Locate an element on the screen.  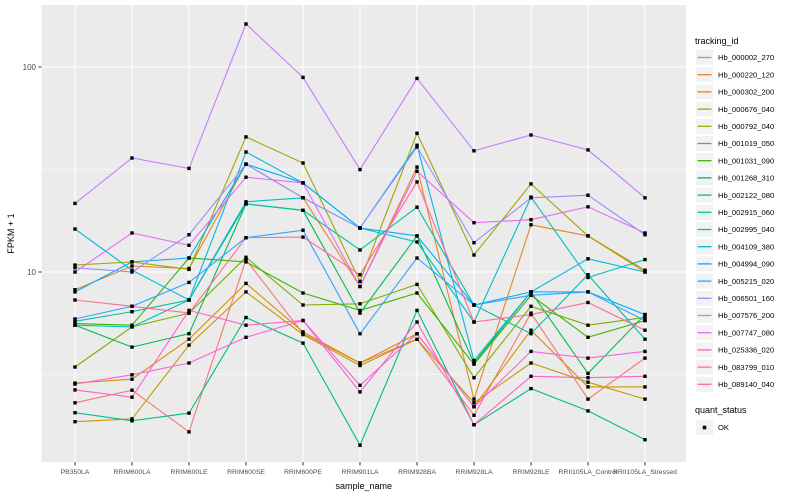
data-point-Hb_005215_020-RRII105LA_Control is located at coordinates (588, 292).